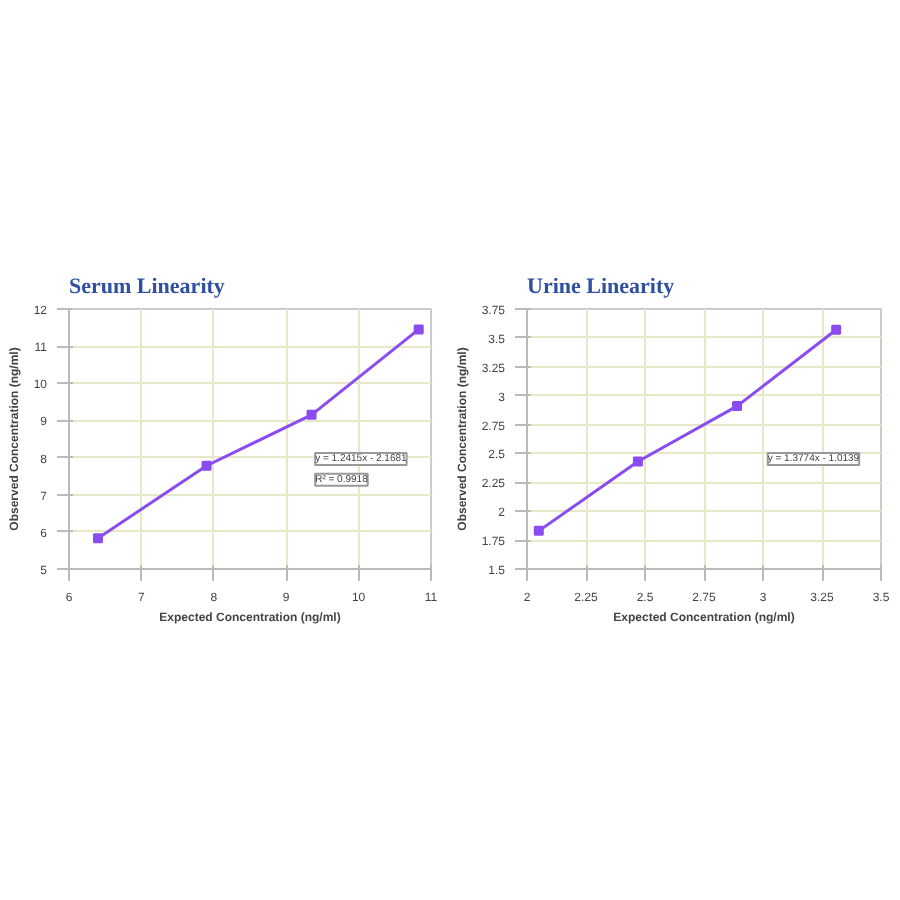  Describe the element at coordinates (147, 287) in the screenshot. I see `chart-title: Serum Linearity` at that location.